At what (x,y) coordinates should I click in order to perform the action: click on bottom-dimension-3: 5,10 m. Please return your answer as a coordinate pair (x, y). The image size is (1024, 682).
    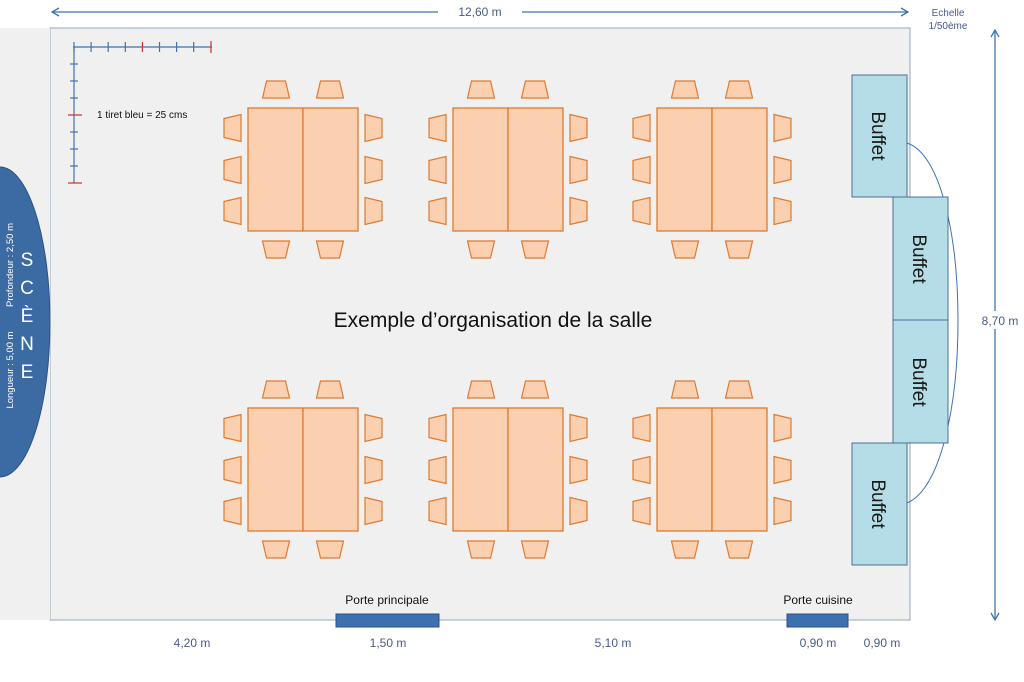
    Looking at the image, I should click on (613, 643).